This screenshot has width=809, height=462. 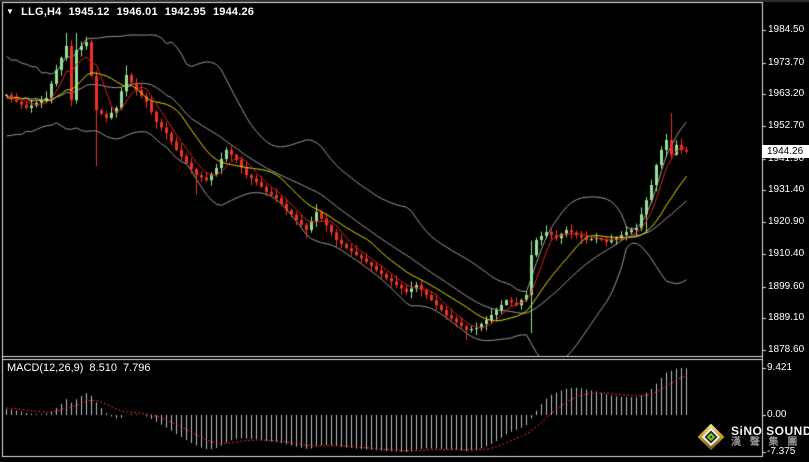 I want to click on brand-name: SiNO SOUND, so click(x=770, y=431).